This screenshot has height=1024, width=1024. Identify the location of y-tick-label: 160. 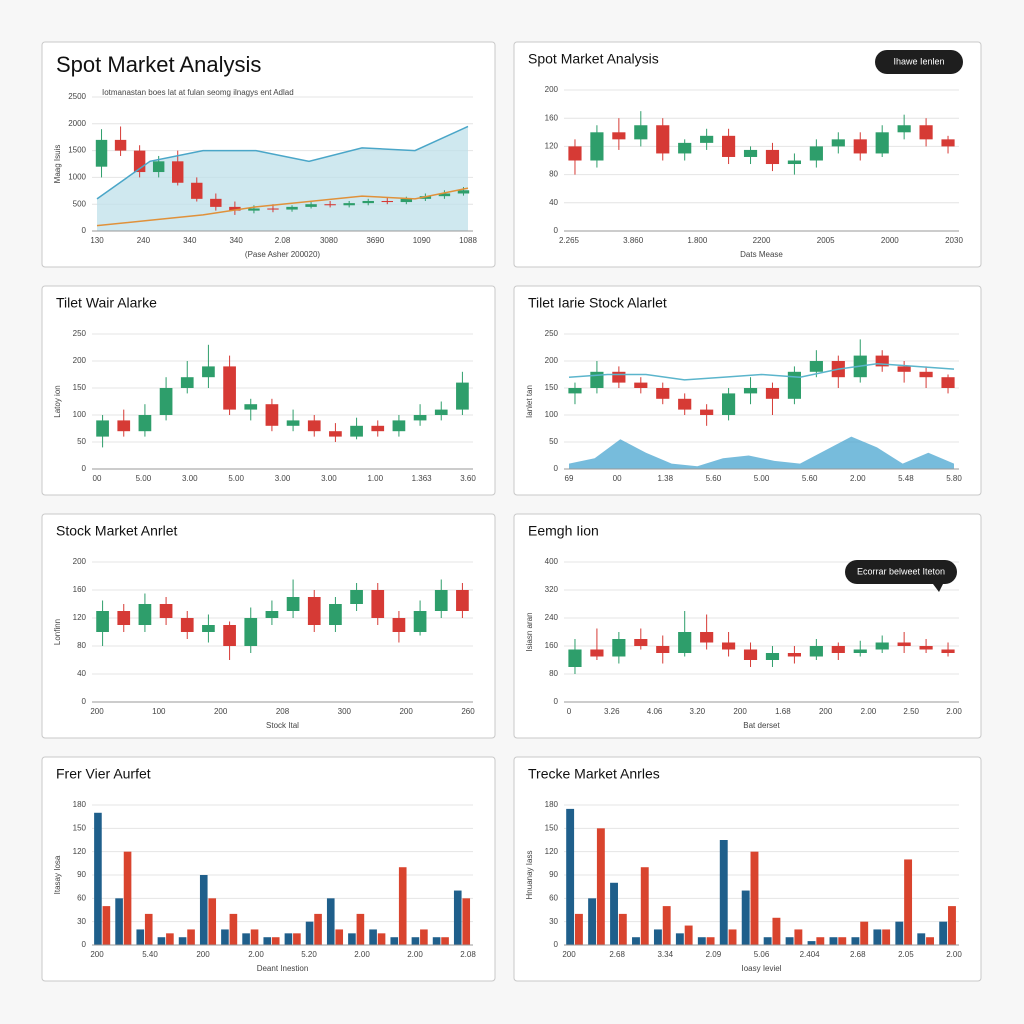
(552, 645).